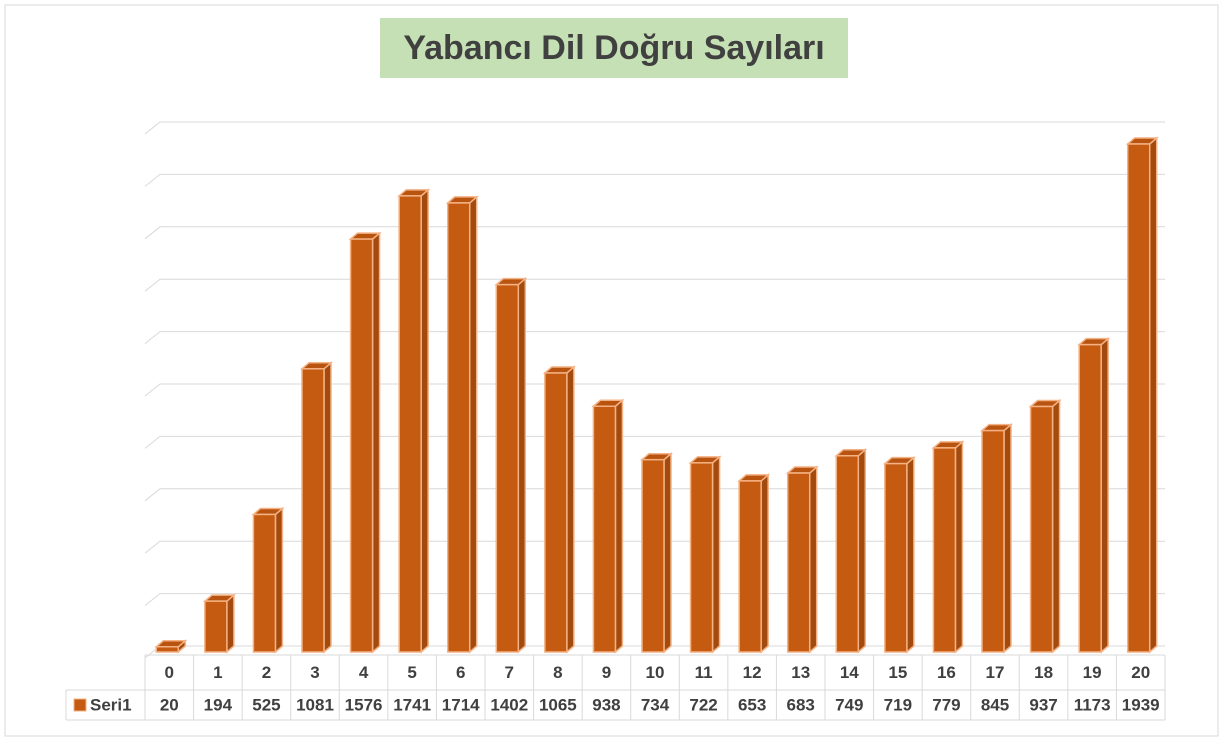 Image resolution: width=1223 pixels, height=747 pixels. What do you see at coordinates (606, 672) in the screenshot?
I see `x-tick-label: 9` at bounding box center [606, 672].